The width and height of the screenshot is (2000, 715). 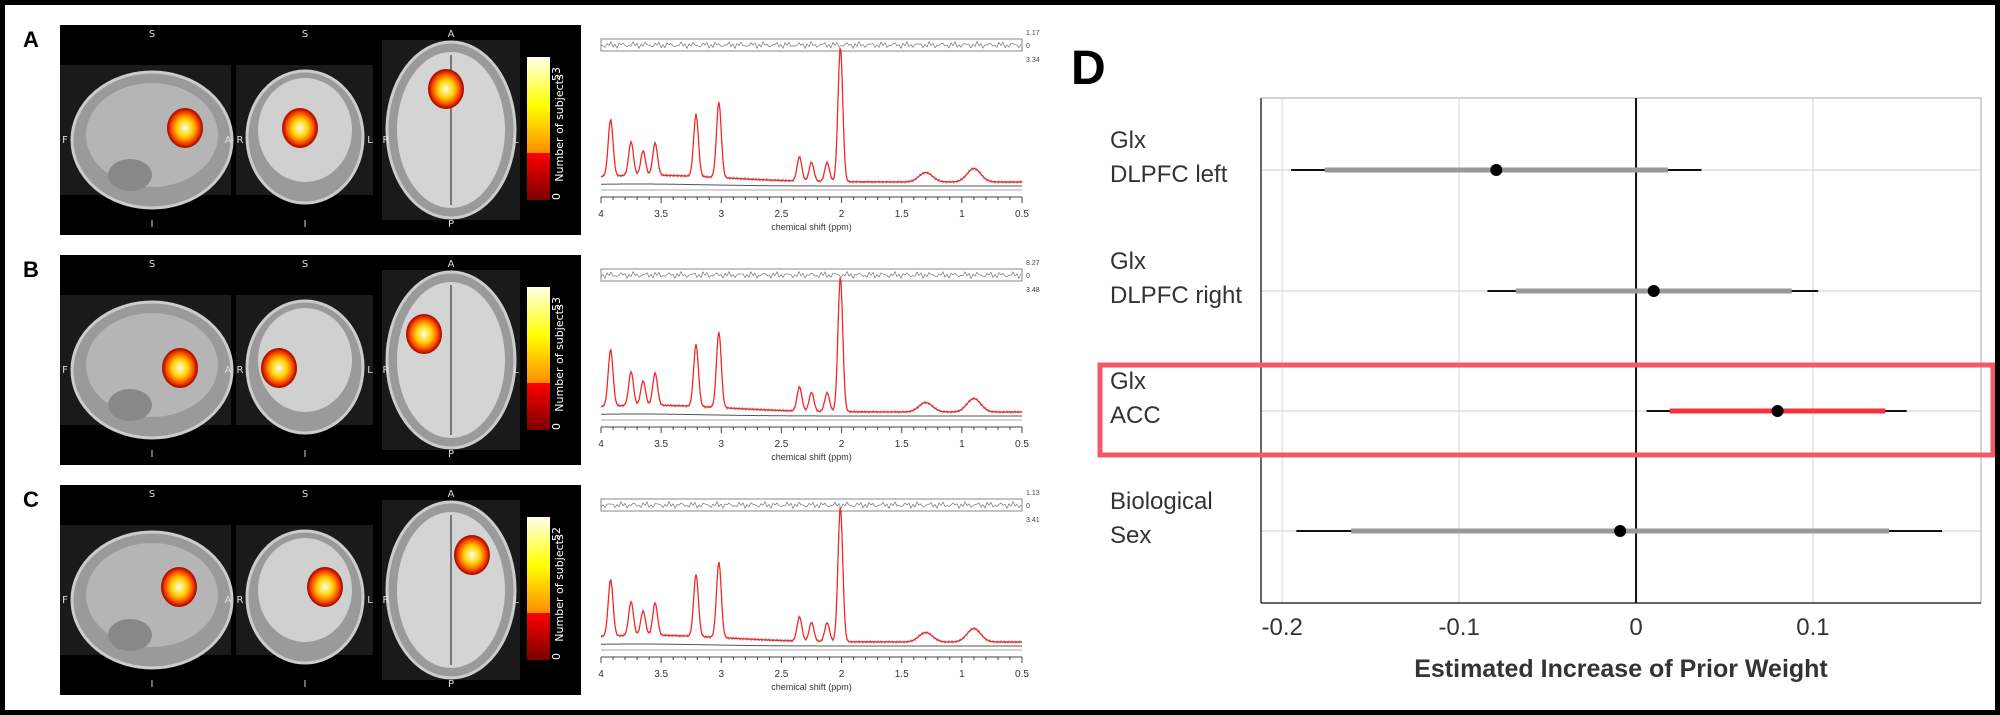 I want to click on x-tick-label: -0.1, so click(x=1458, y=627).